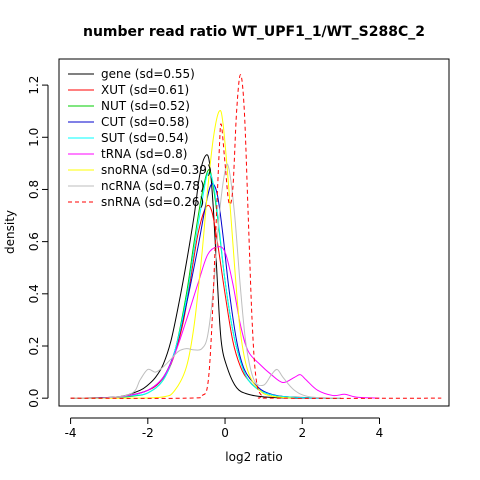 The image size is (480, 480). Describe the element at coordinates (145, 106) in the screenshot. I see `legend-label-2: NUT (sd=0.52)` at that location.